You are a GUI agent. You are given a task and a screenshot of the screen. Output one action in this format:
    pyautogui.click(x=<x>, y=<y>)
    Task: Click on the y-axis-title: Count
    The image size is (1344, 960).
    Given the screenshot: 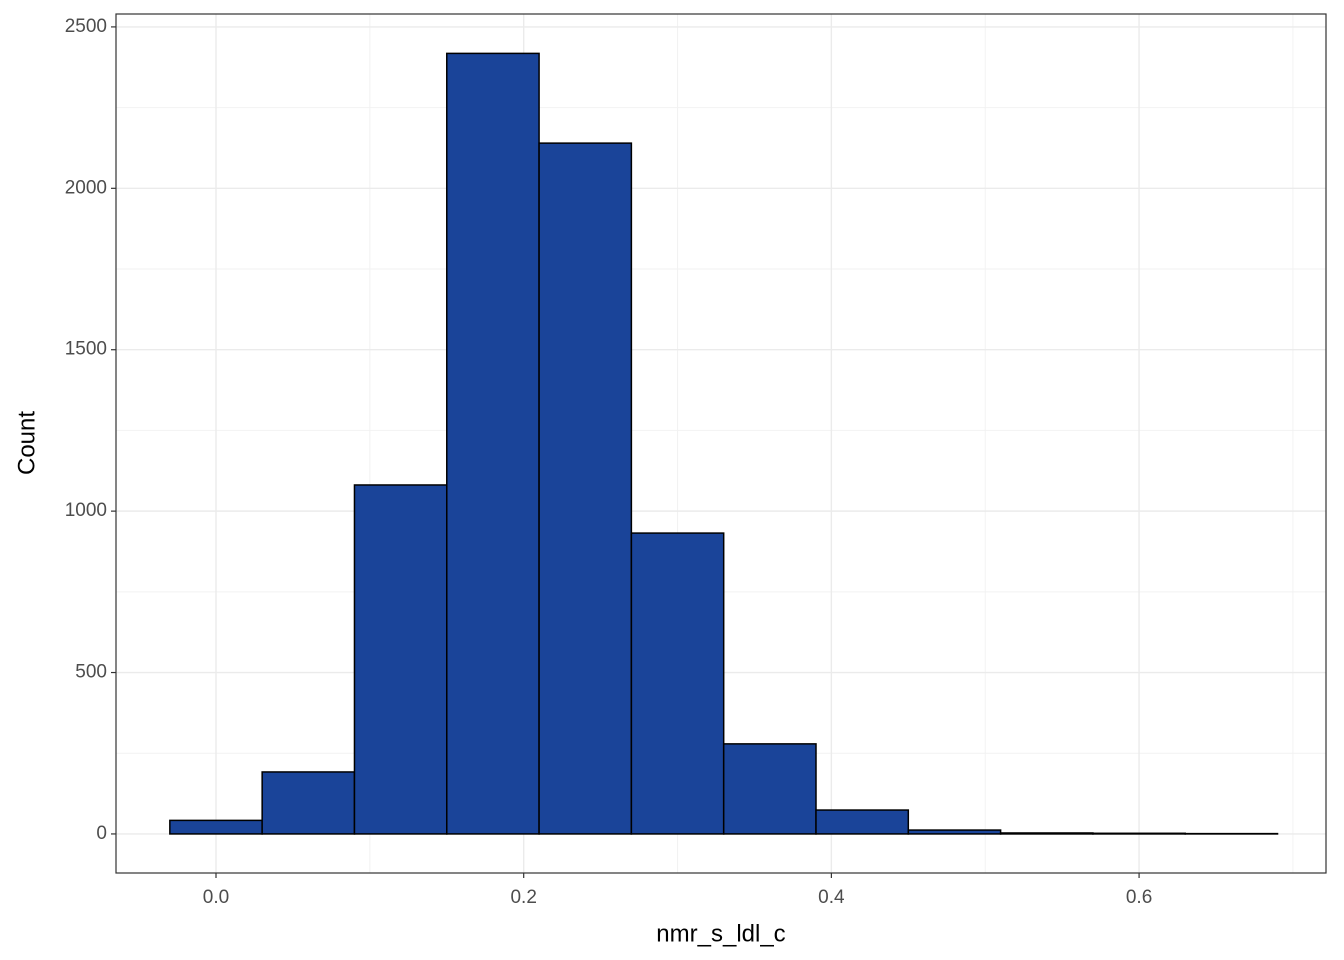 What is the action you would take?
    pyautogui.click(x=26, y=443)
    